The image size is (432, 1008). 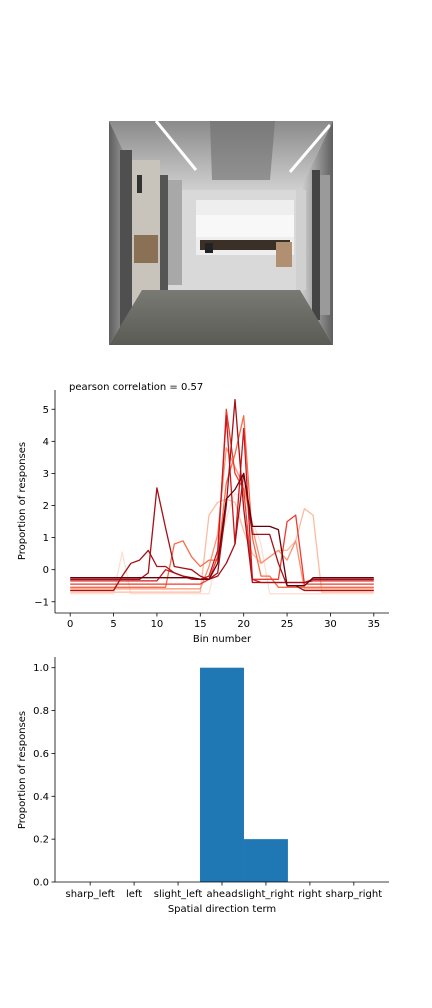 I want to click on line-chart-series-group, so click(x=222, y=497).